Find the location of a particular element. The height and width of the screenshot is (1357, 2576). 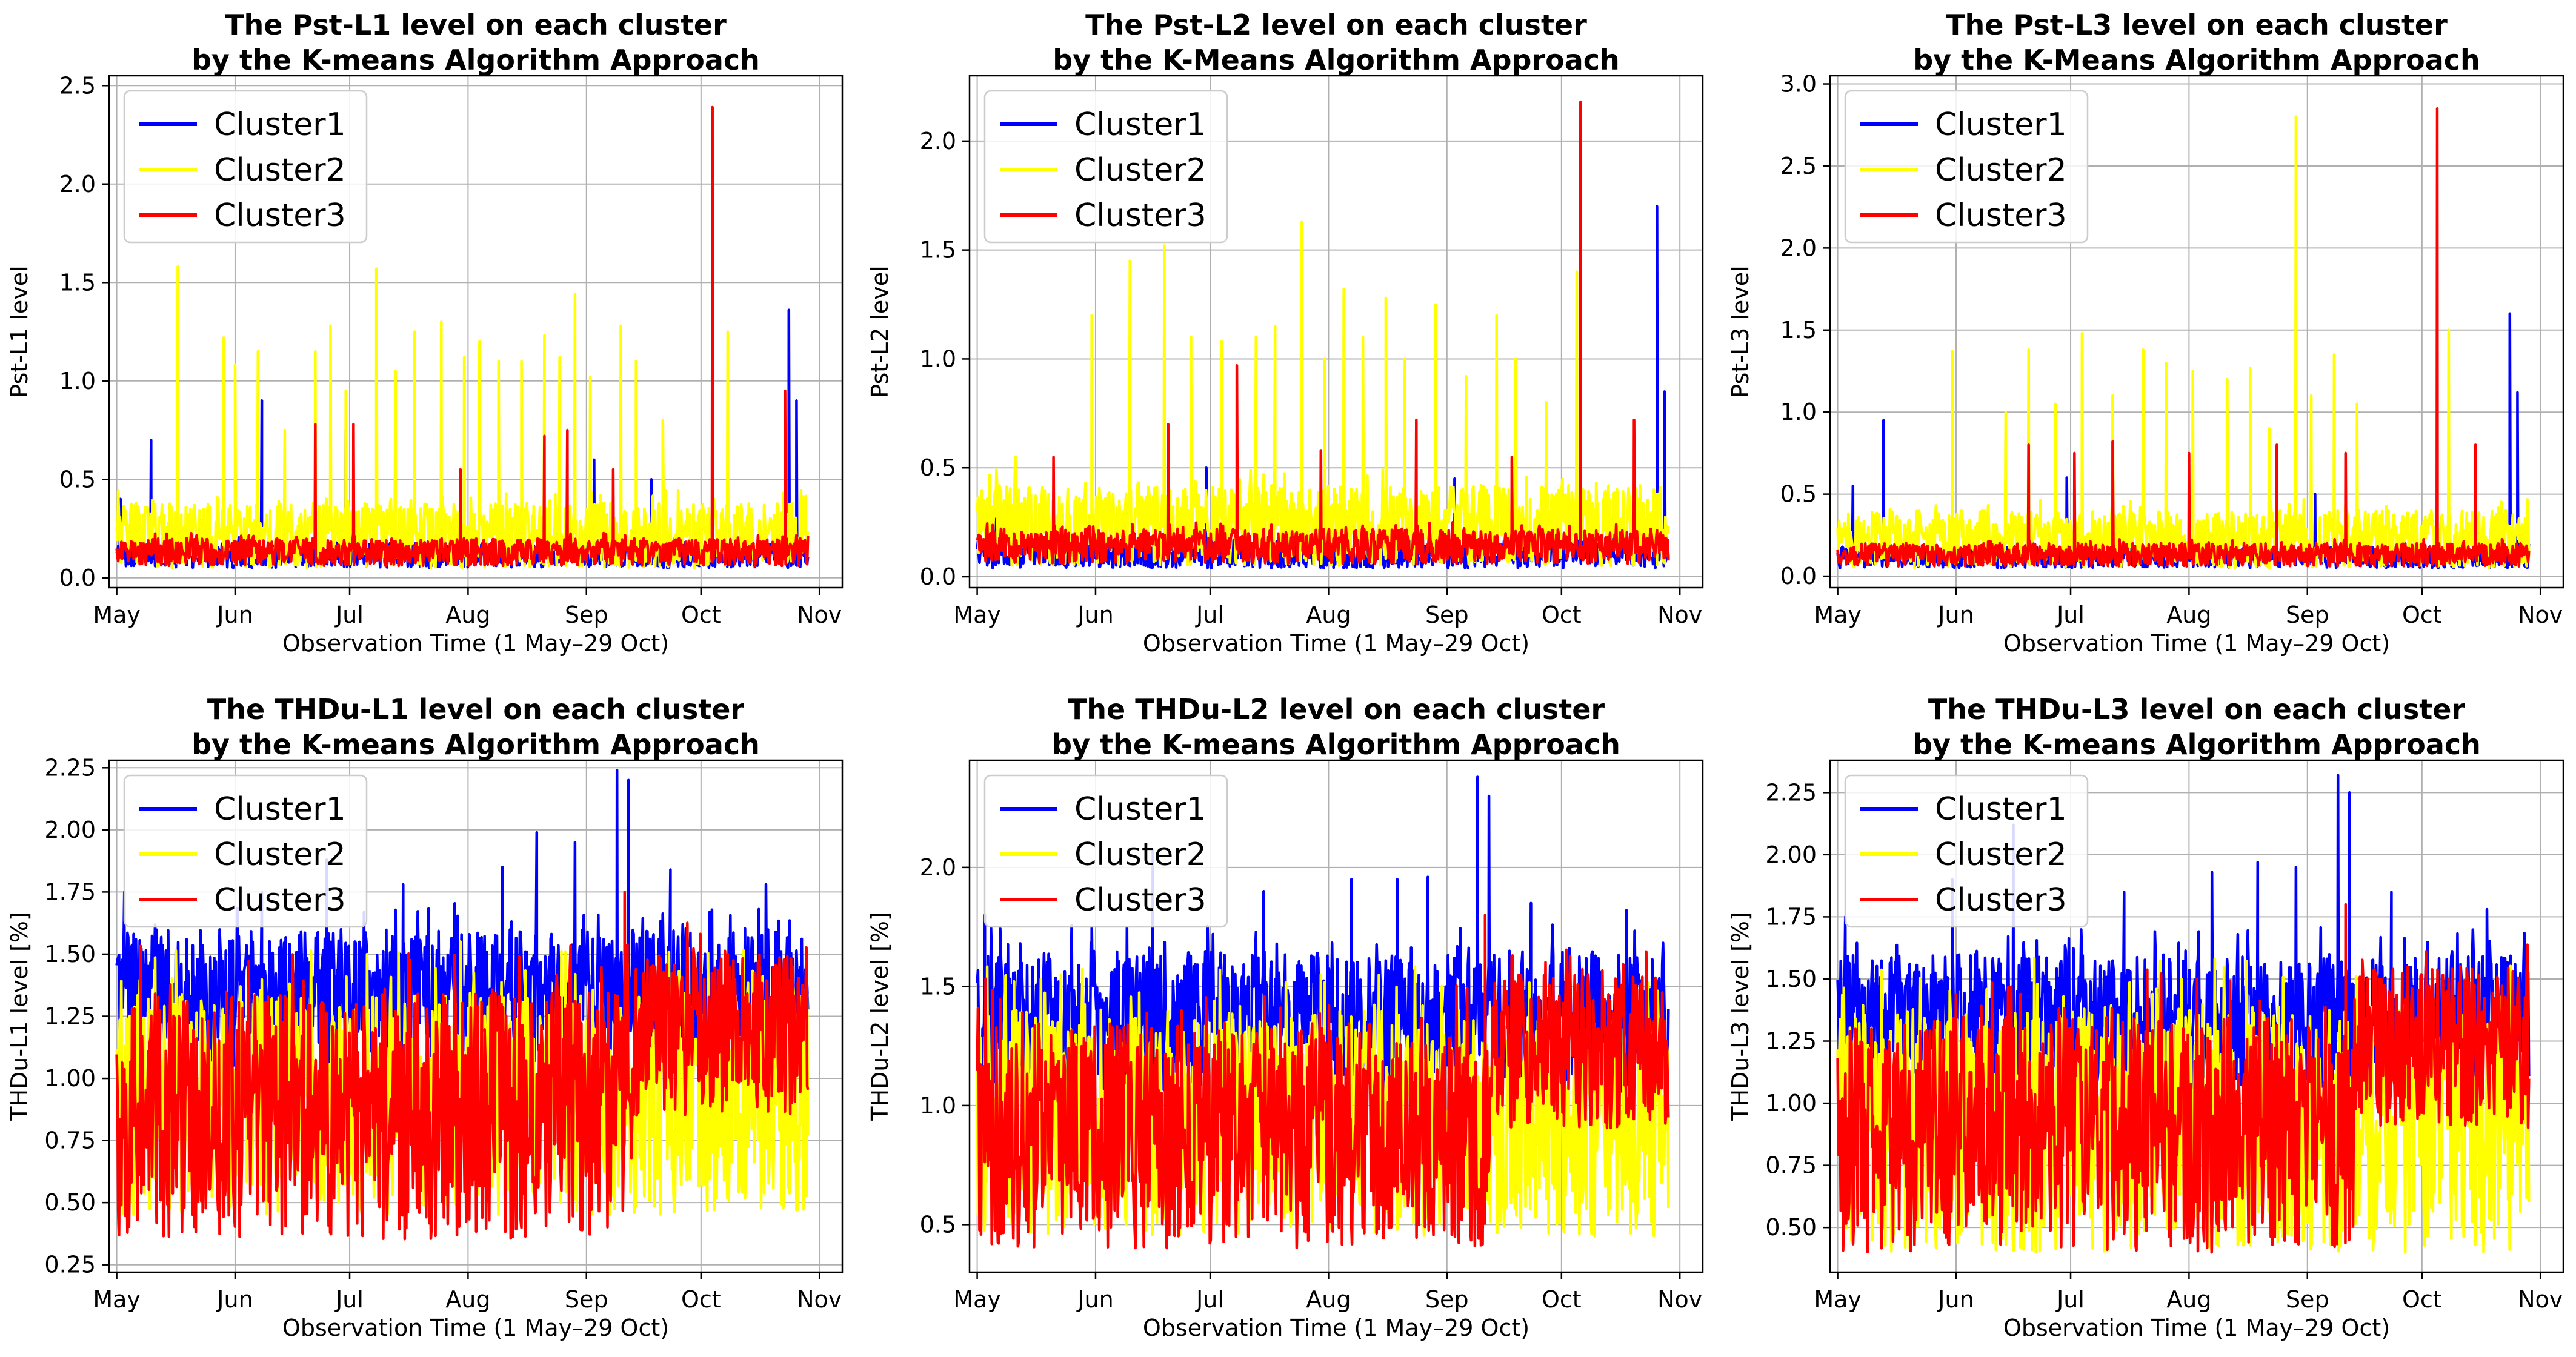

y-tick-label: 1.00 is located at coordinates (70, 1078).